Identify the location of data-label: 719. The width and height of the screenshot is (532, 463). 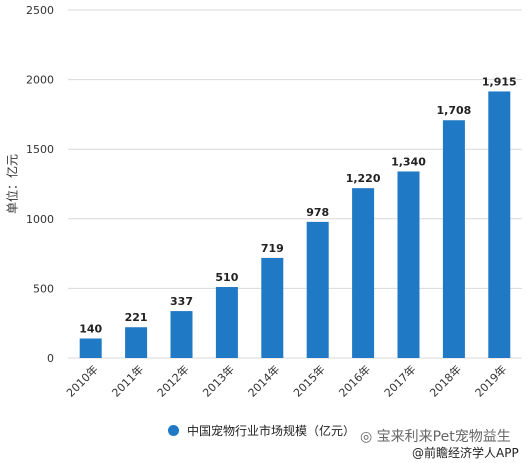
(272, 248).